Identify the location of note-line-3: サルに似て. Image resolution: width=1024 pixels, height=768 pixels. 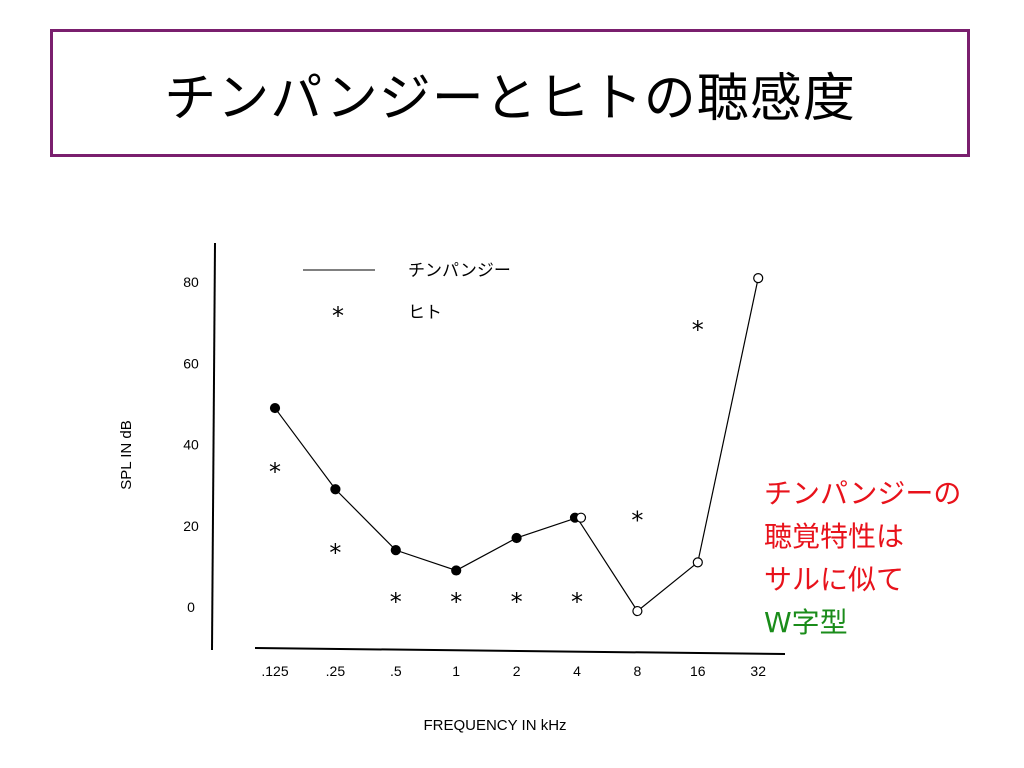
(834, 579).